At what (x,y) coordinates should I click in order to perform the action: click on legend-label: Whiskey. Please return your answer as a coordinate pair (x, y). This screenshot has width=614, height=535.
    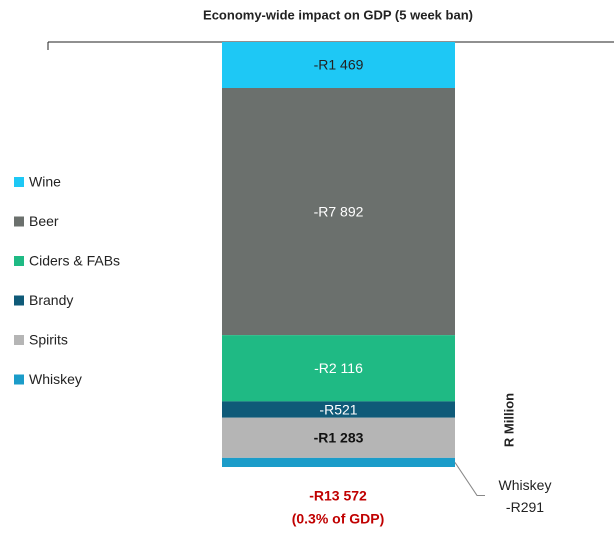
    Looking at the image, I should click on (55, 379).